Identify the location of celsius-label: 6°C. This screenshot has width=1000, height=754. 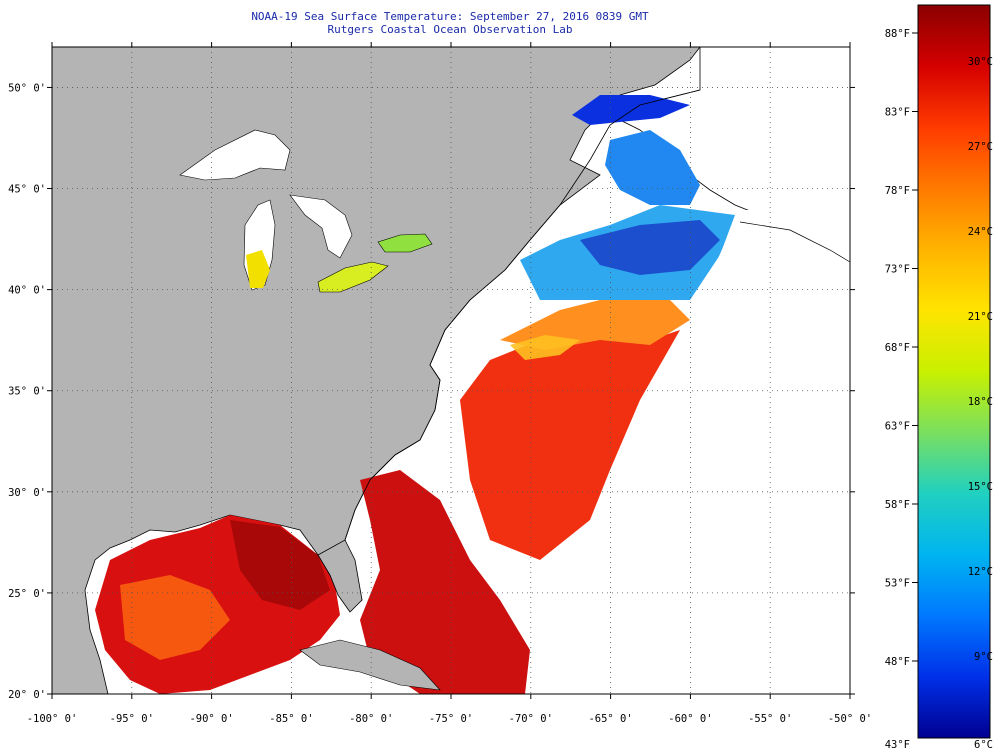
(983, 745).